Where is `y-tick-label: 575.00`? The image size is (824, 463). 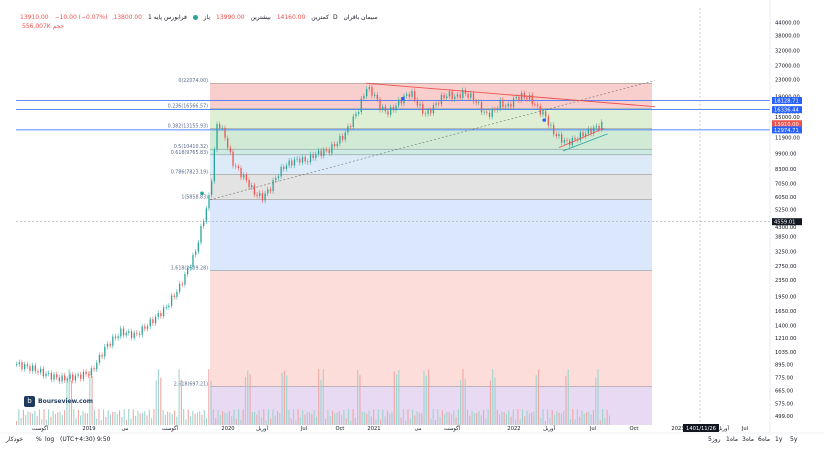
y-tick-label: 575.00 is located at coordinates (784, 404).